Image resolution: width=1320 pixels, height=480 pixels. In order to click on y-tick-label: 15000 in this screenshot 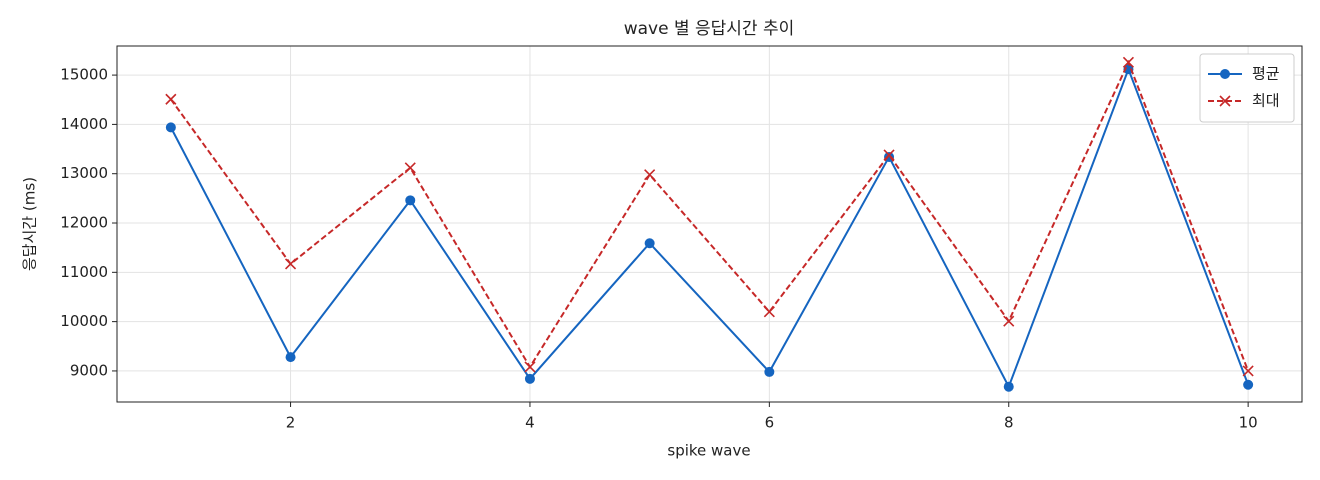, I will do `click(84, 75)`.